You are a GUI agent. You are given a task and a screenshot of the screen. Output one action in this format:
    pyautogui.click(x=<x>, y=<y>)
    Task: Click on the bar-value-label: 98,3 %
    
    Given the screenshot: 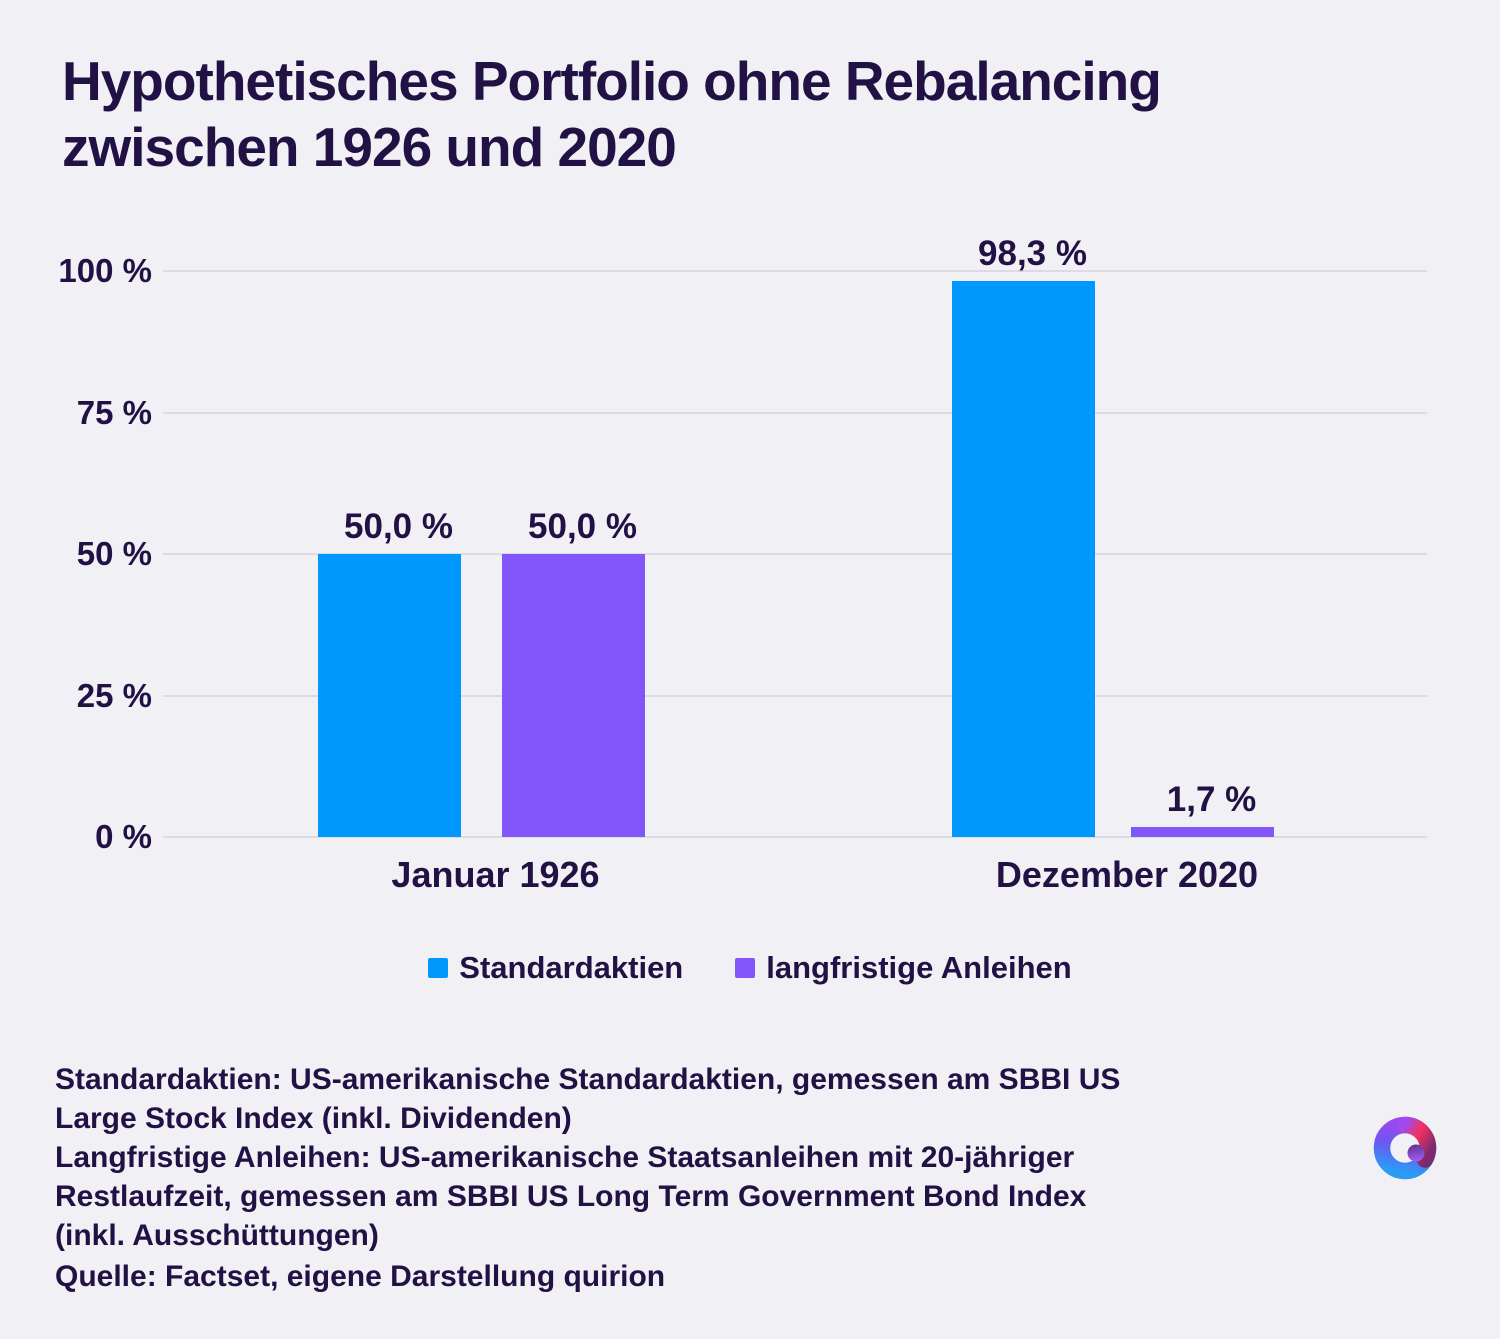 What is the action you would take?
    pyautogui.click(x=1032, y=253)
    